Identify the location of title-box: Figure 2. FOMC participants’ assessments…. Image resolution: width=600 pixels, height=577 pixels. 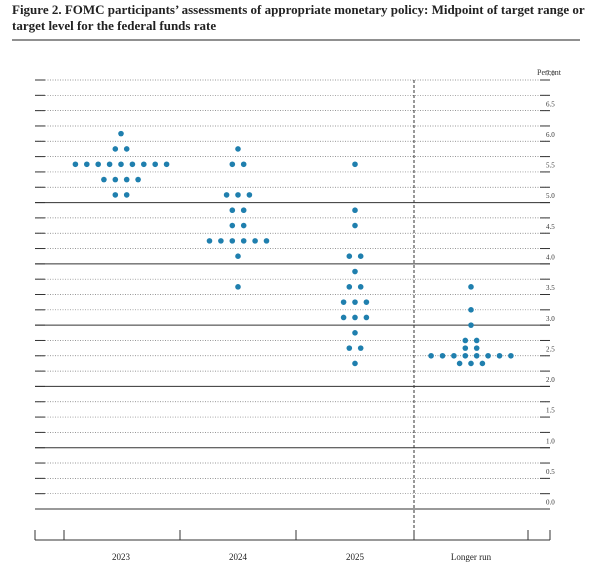
(298, 17).